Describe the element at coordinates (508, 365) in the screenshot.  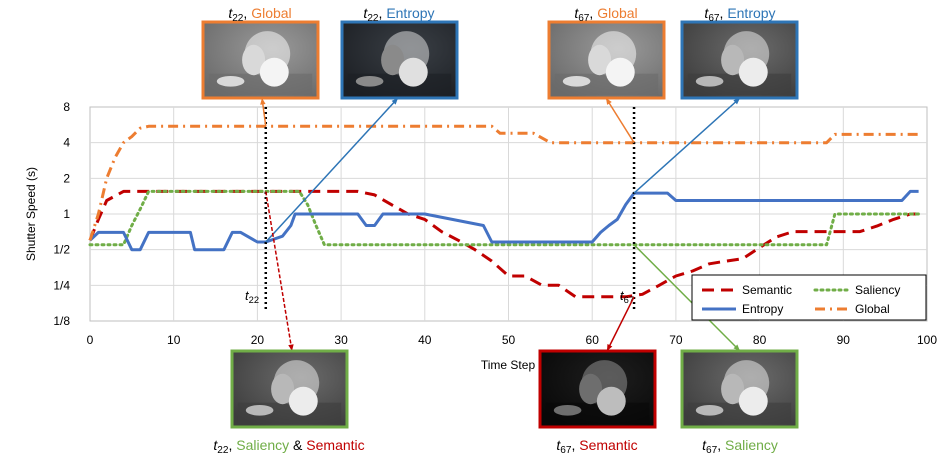
I see `x-axis-title: Time Step` at that location.